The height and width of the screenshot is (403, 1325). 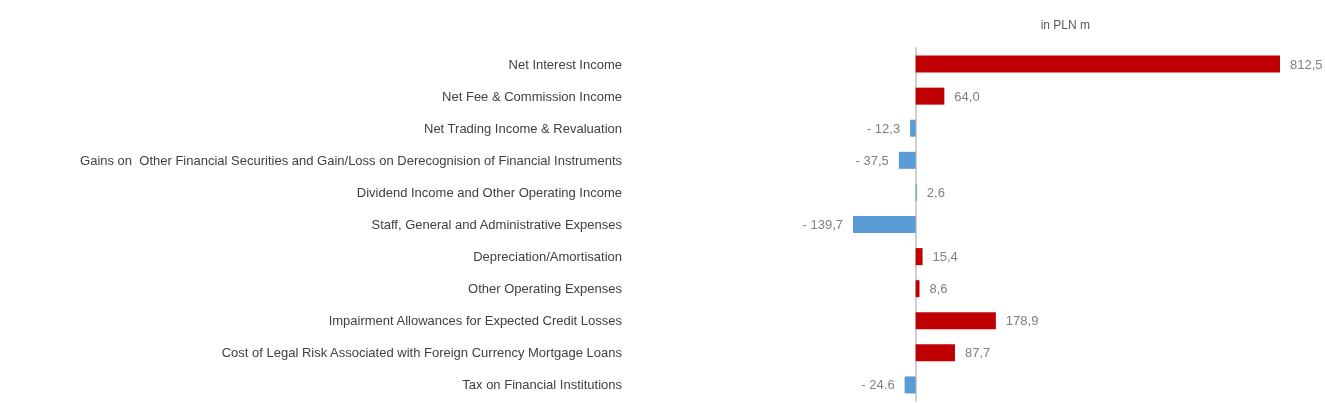 I want to click on y-tick-label: Net Interest Income, so click(x=565, y=64).